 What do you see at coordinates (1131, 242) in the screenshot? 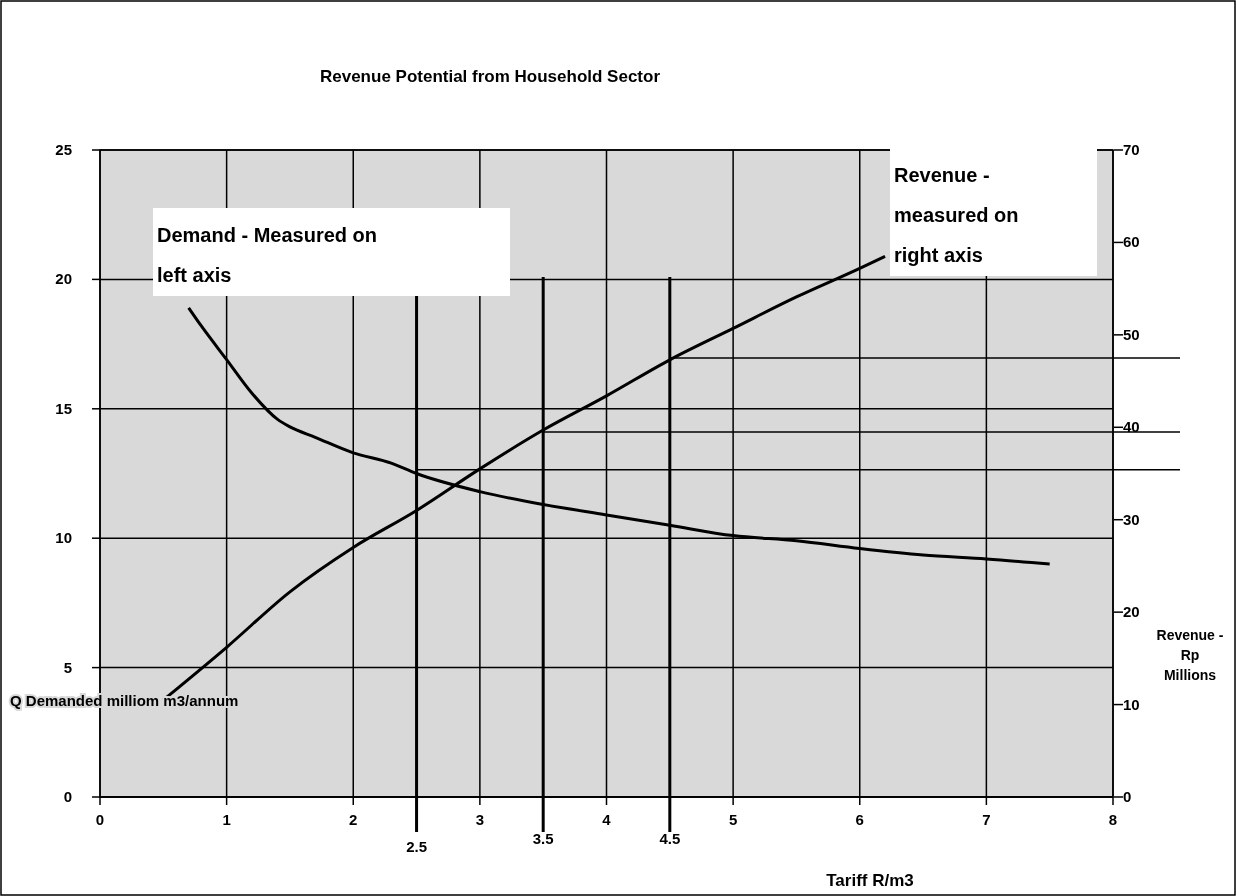
I see `y2-tick-label: 60` at bounding box center [1131, 242].